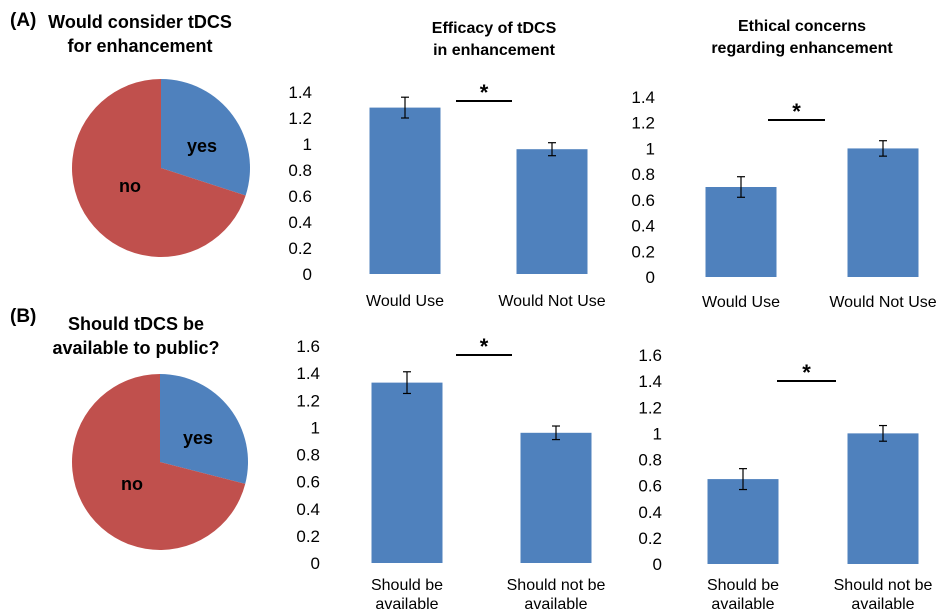 The image size is (945, 616). What do you see at coordinates (494, 50) in the screenshot?
I see `chart-title-line: in enhancement` at bounding box center [494, 50].